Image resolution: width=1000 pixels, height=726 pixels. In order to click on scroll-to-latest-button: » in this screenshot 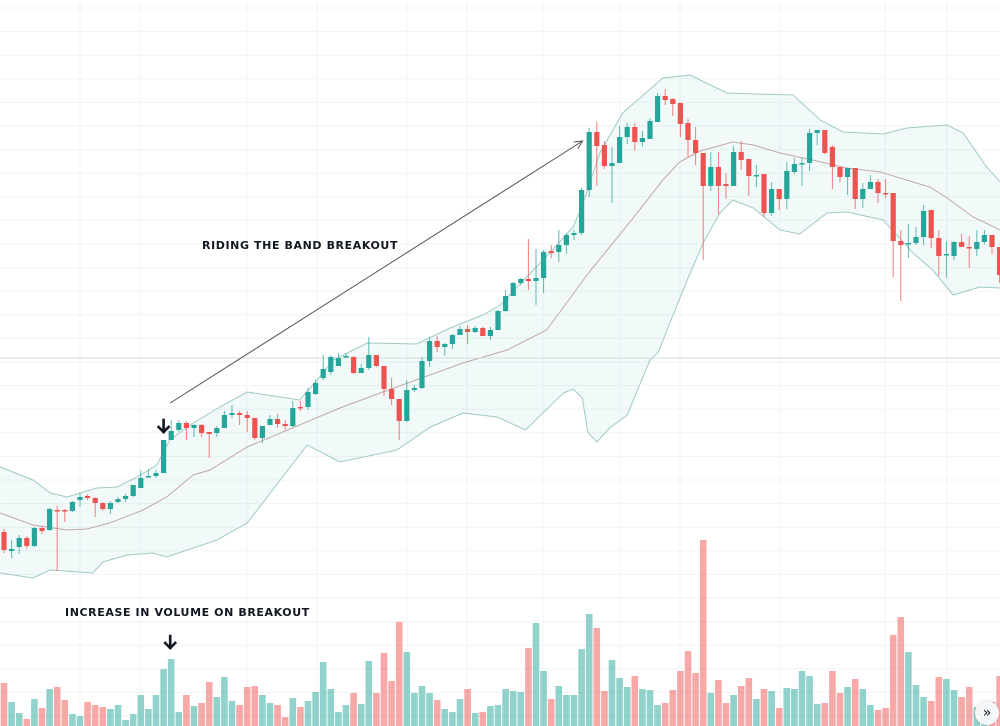, I will do `click(987, 713)`.